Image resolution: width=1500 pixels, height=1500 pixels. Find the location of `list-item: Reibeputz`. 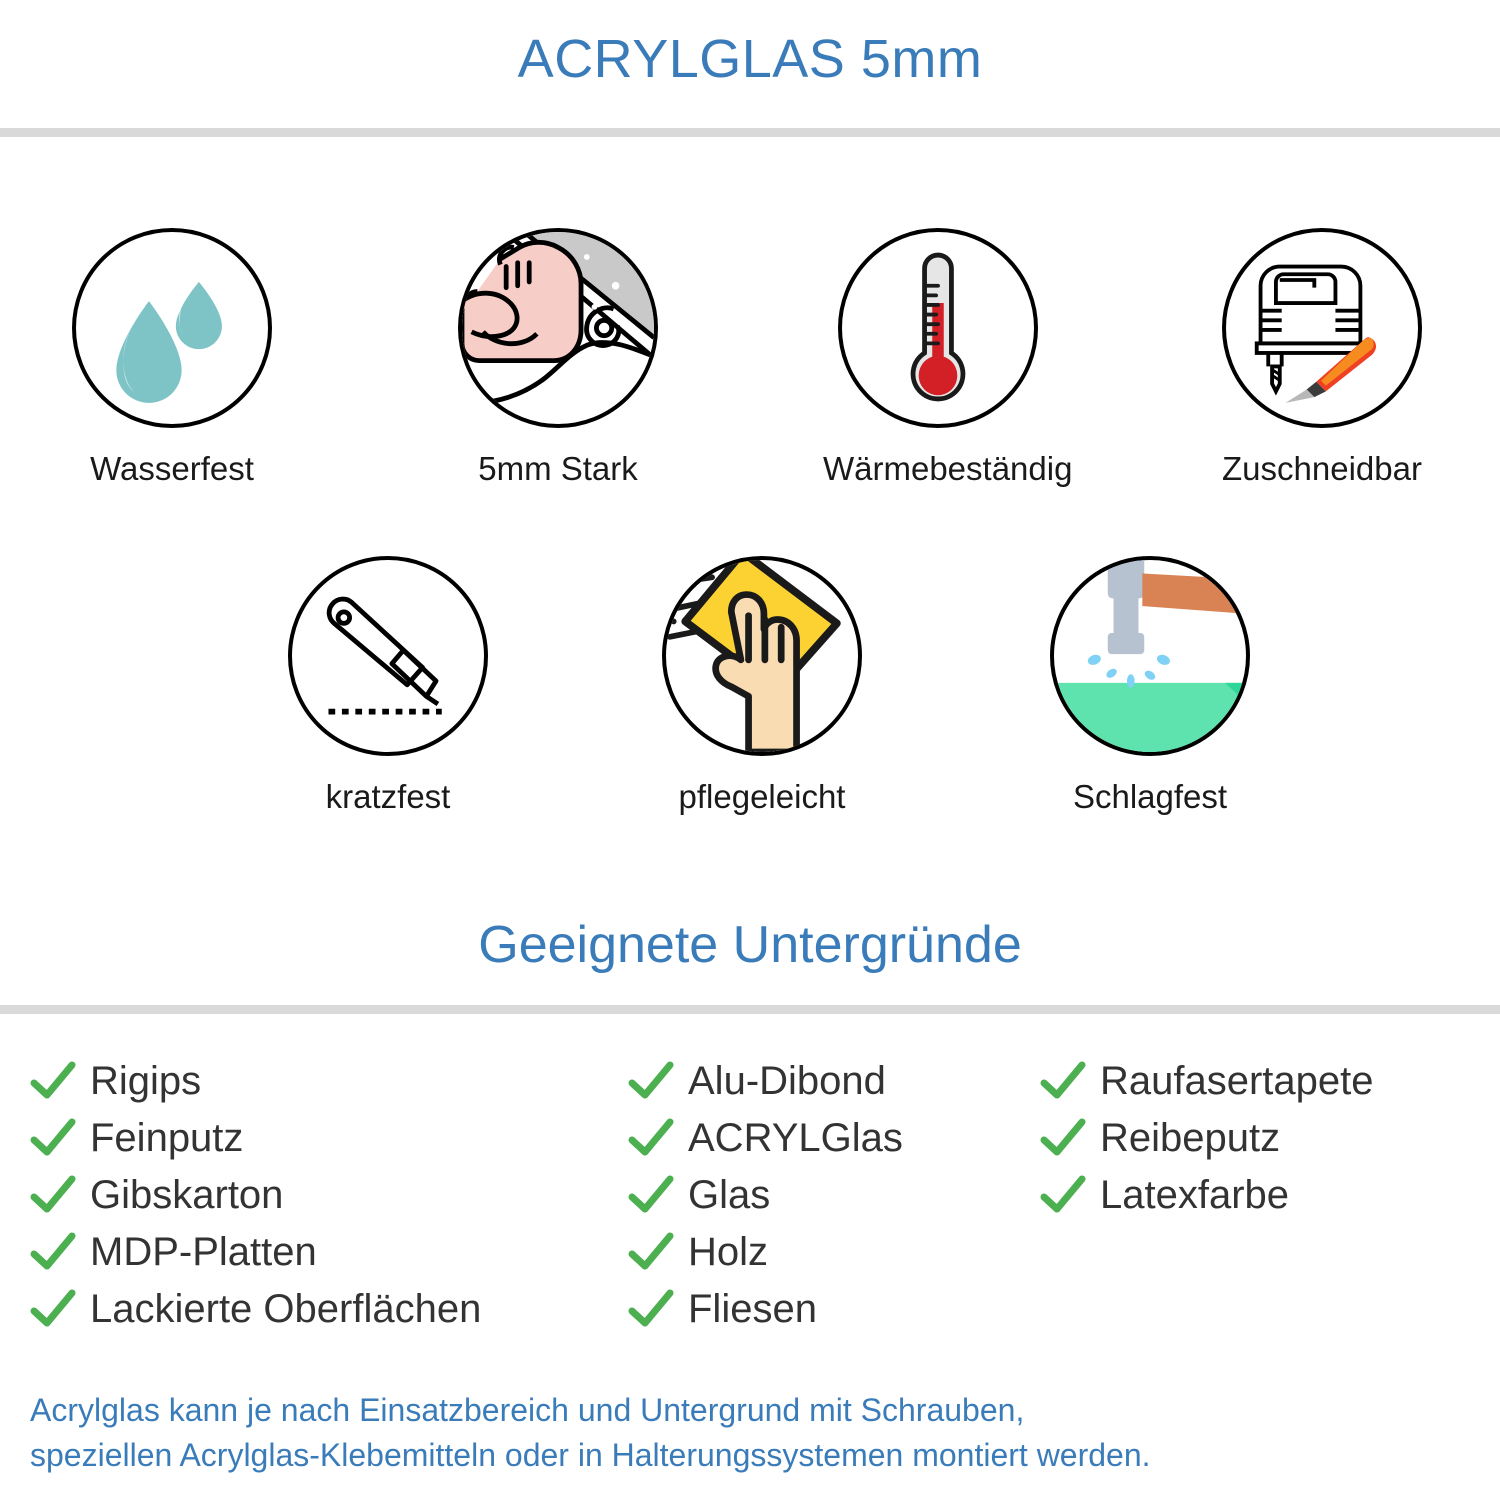

list-item: Reibeputz is located at coordinates (1265, 1137).